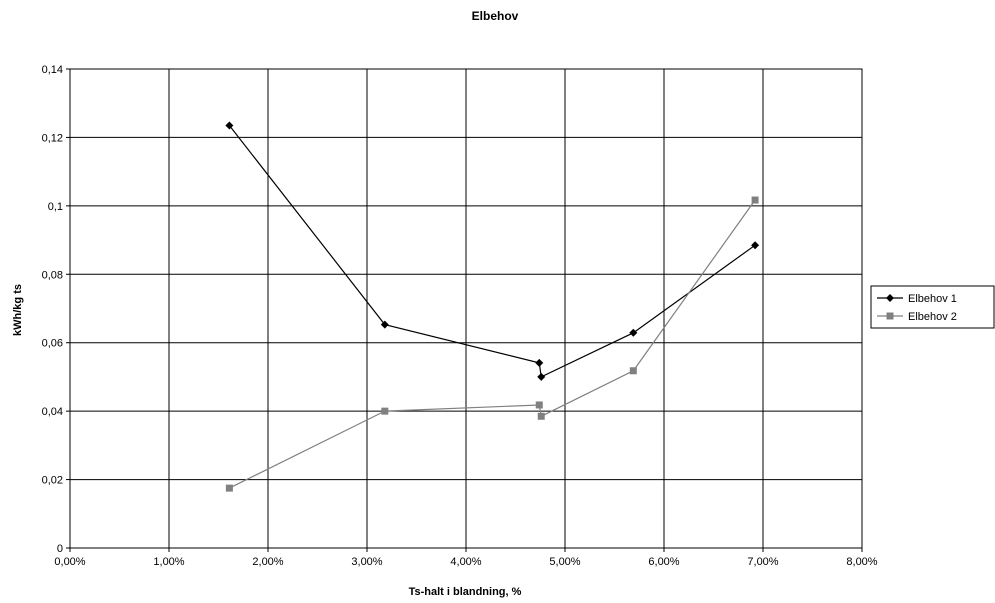 The image size is (995, 603). Describe the element at coordinates (932, 317) in the screenshot. I see `legend-label-2: Elbehov 2` at that location.